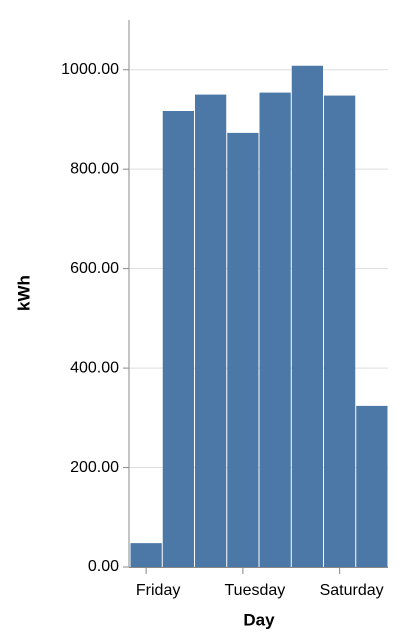 The width and height of the screenshot is (400, 640). Describe the element at coordinates (94, 467) in the screenshot. I see `y-tick-label: 200.00` at that location.